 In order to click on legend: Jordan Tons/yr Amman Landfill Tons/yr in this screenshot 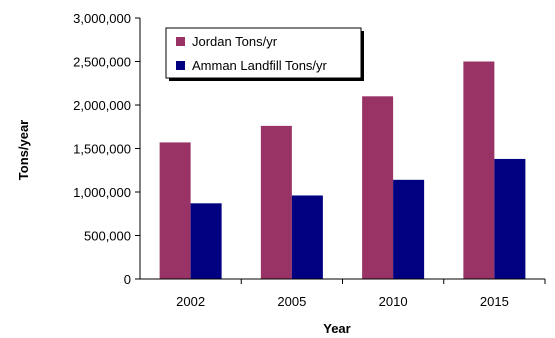, I will do `click(264, 54)`.